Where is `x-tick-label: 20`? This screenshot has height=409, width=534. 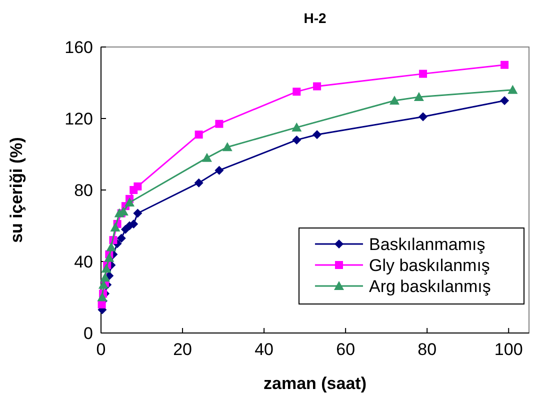
x-tick-label: 20 is located at coordinates (182, 349).